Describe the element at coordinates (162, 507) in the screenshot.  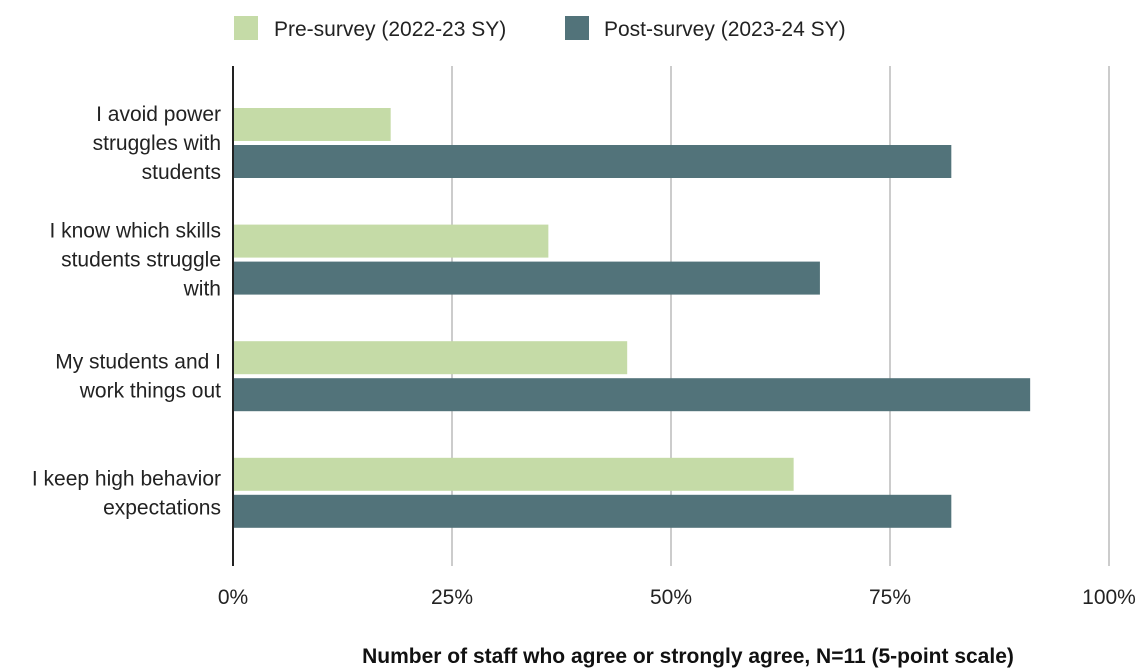
I see `category-label-3-line-1: expectations` at that location.